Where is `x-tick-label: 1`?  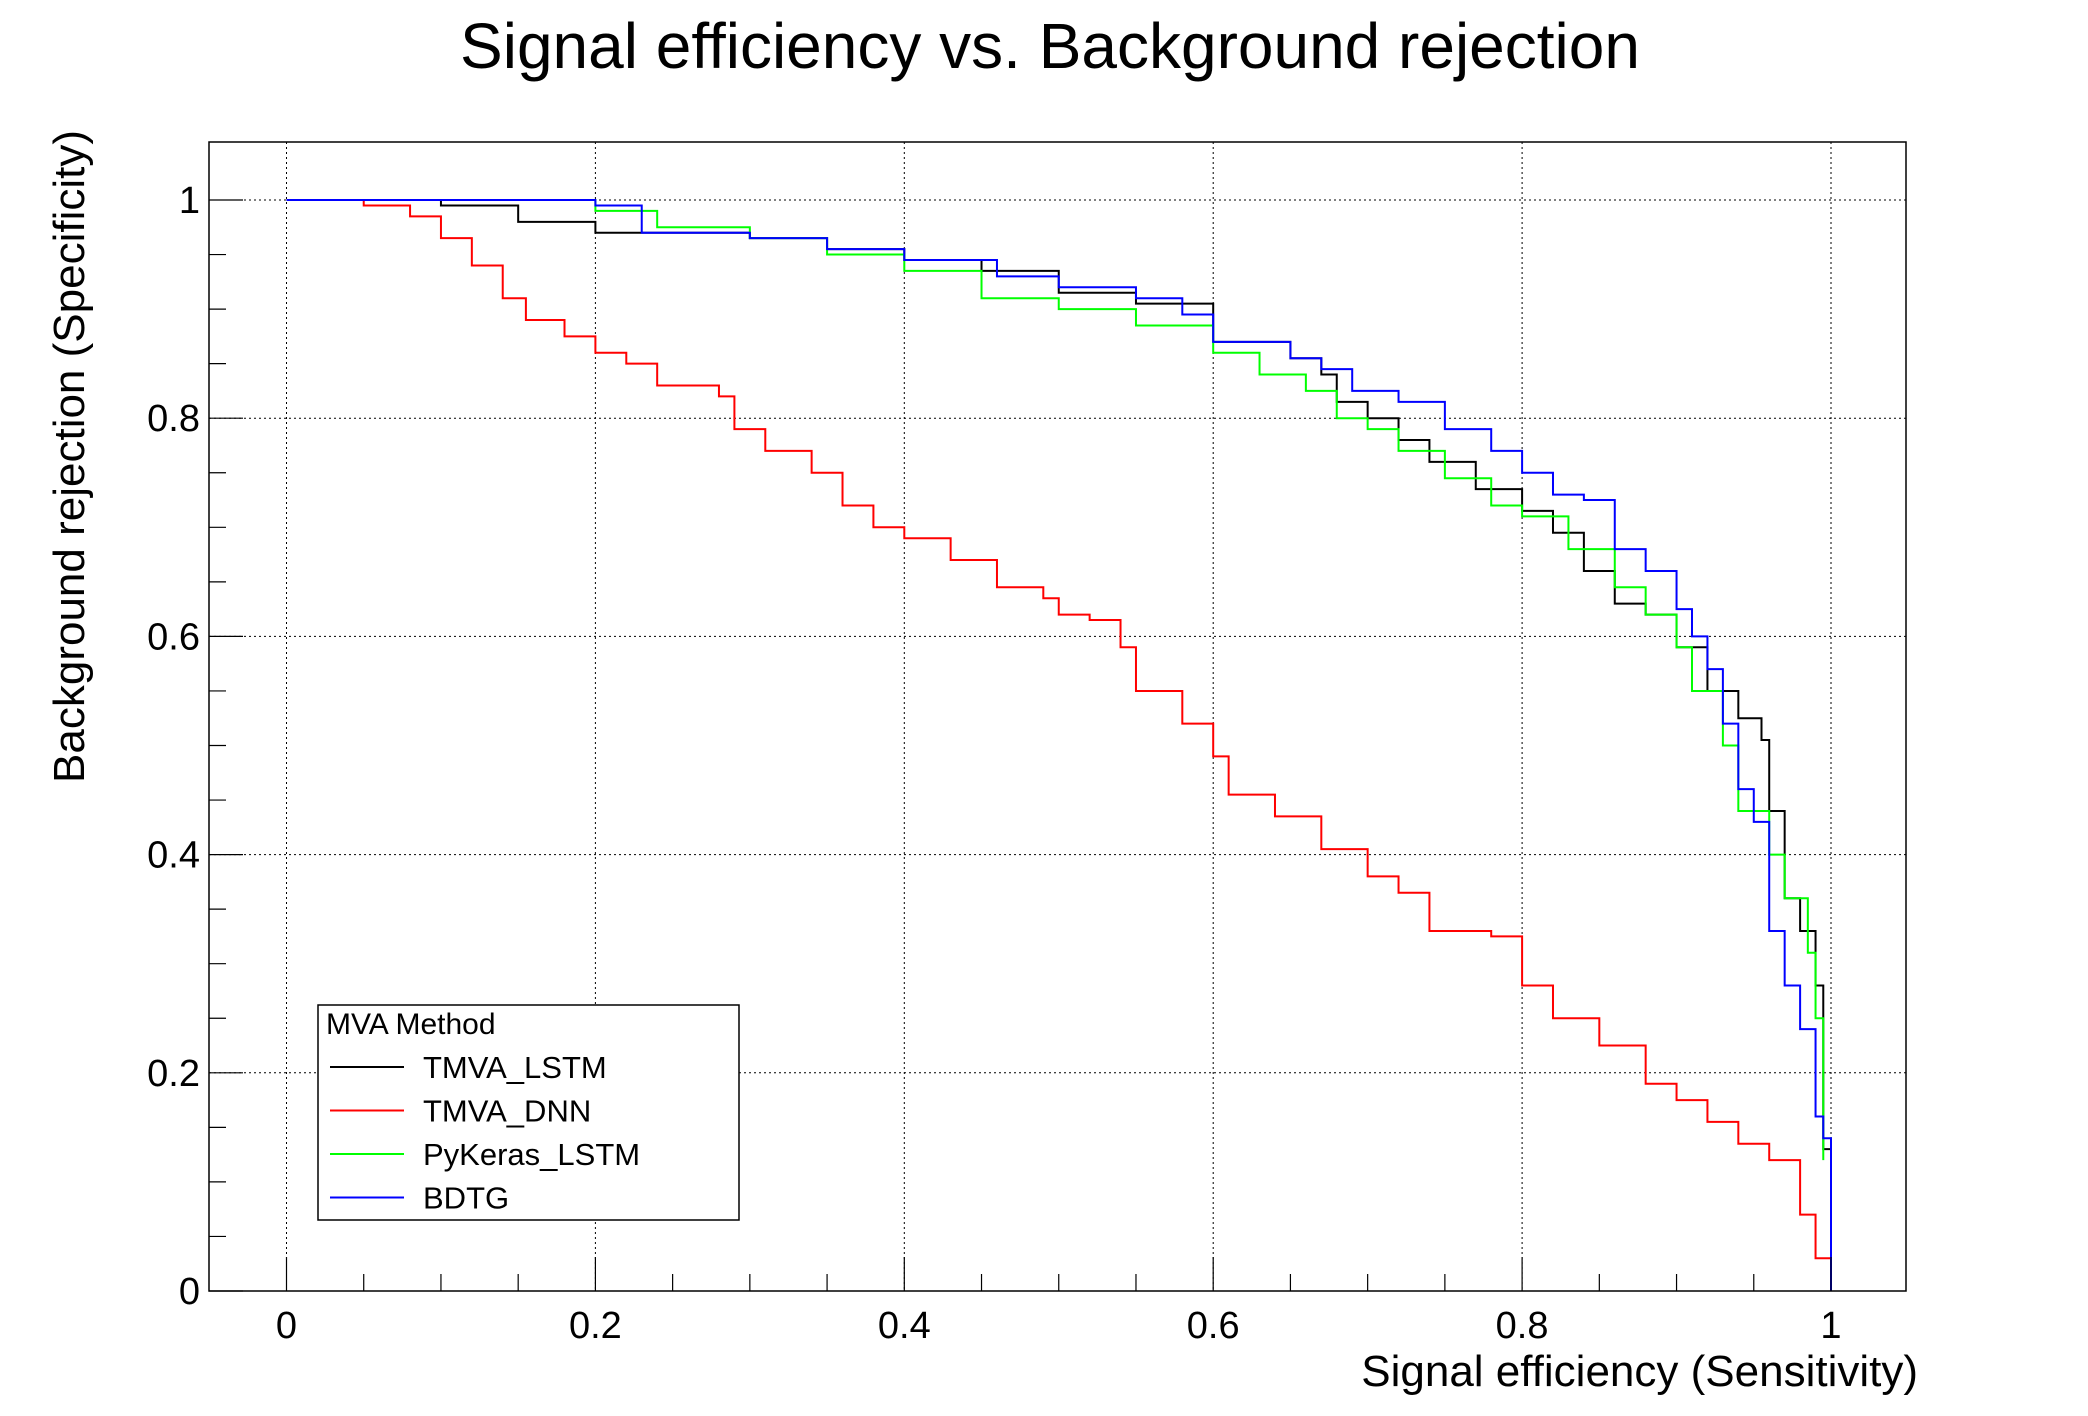 x-tick-label: 1 is located at coordinates (1830, 1326).